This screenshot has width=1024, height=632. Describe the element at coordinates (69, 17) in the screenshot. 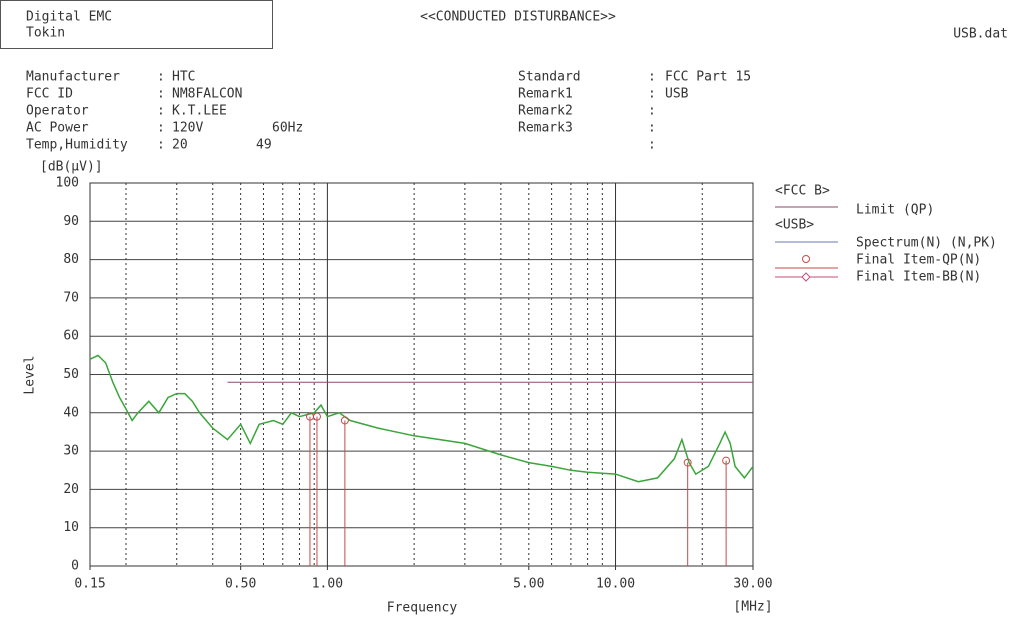

I see `company: Digital EMC` at that location.